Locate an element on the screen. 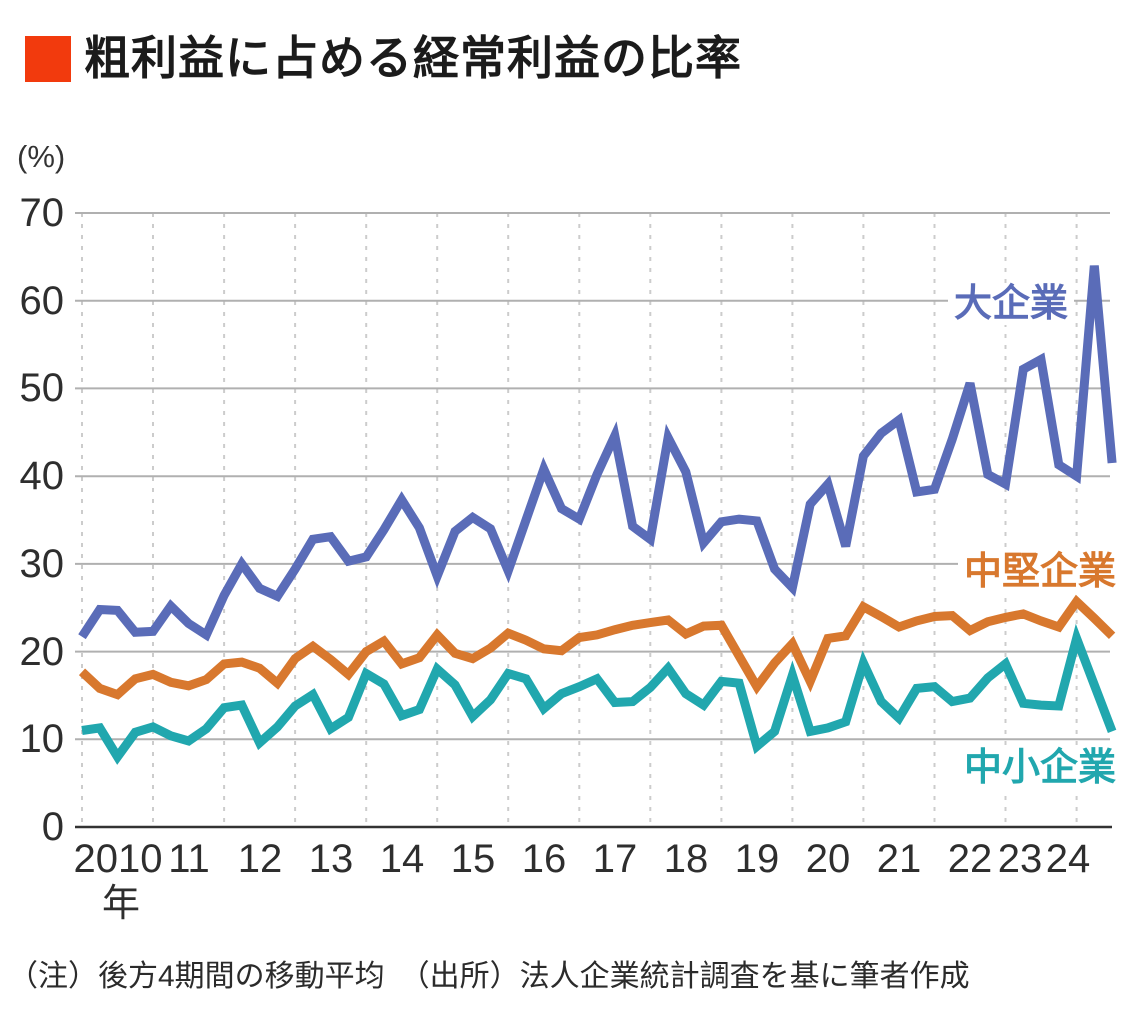 The width and height of the screenshot is (1143, 1026). y-tick-label: 40 is located at coordinates (42, 476).